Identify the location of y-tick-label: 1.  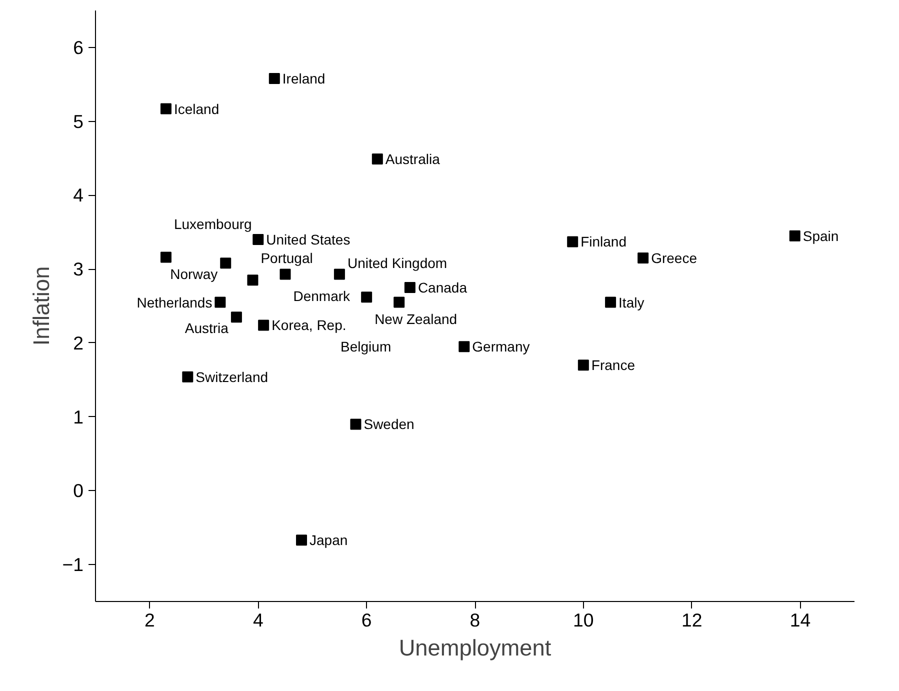
(78, 417).